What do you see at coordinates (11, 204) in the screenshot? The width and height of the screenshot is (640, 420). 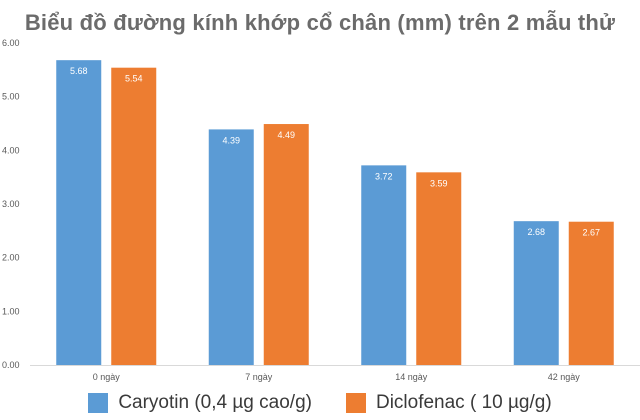 I see `y-tick-label: 3.00` at bounding box center [11, 204].